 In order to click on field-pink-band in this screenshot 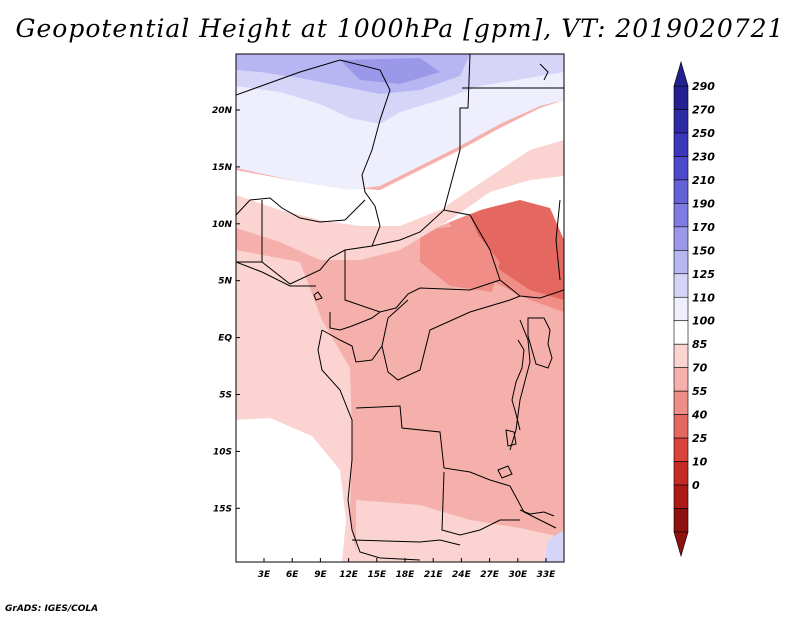, I will do `click(400, 200)`.